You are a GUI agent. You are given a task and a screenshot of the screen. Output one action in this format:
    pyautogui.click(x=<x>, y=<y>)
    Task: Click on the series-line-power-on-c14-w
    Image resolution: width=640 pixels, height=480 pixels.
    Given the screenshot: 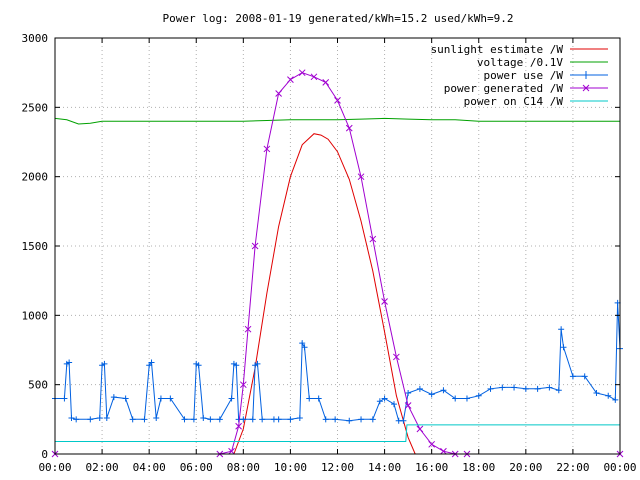 What is the action you would take?
    pyautogui.click(x=337, y=433)
    